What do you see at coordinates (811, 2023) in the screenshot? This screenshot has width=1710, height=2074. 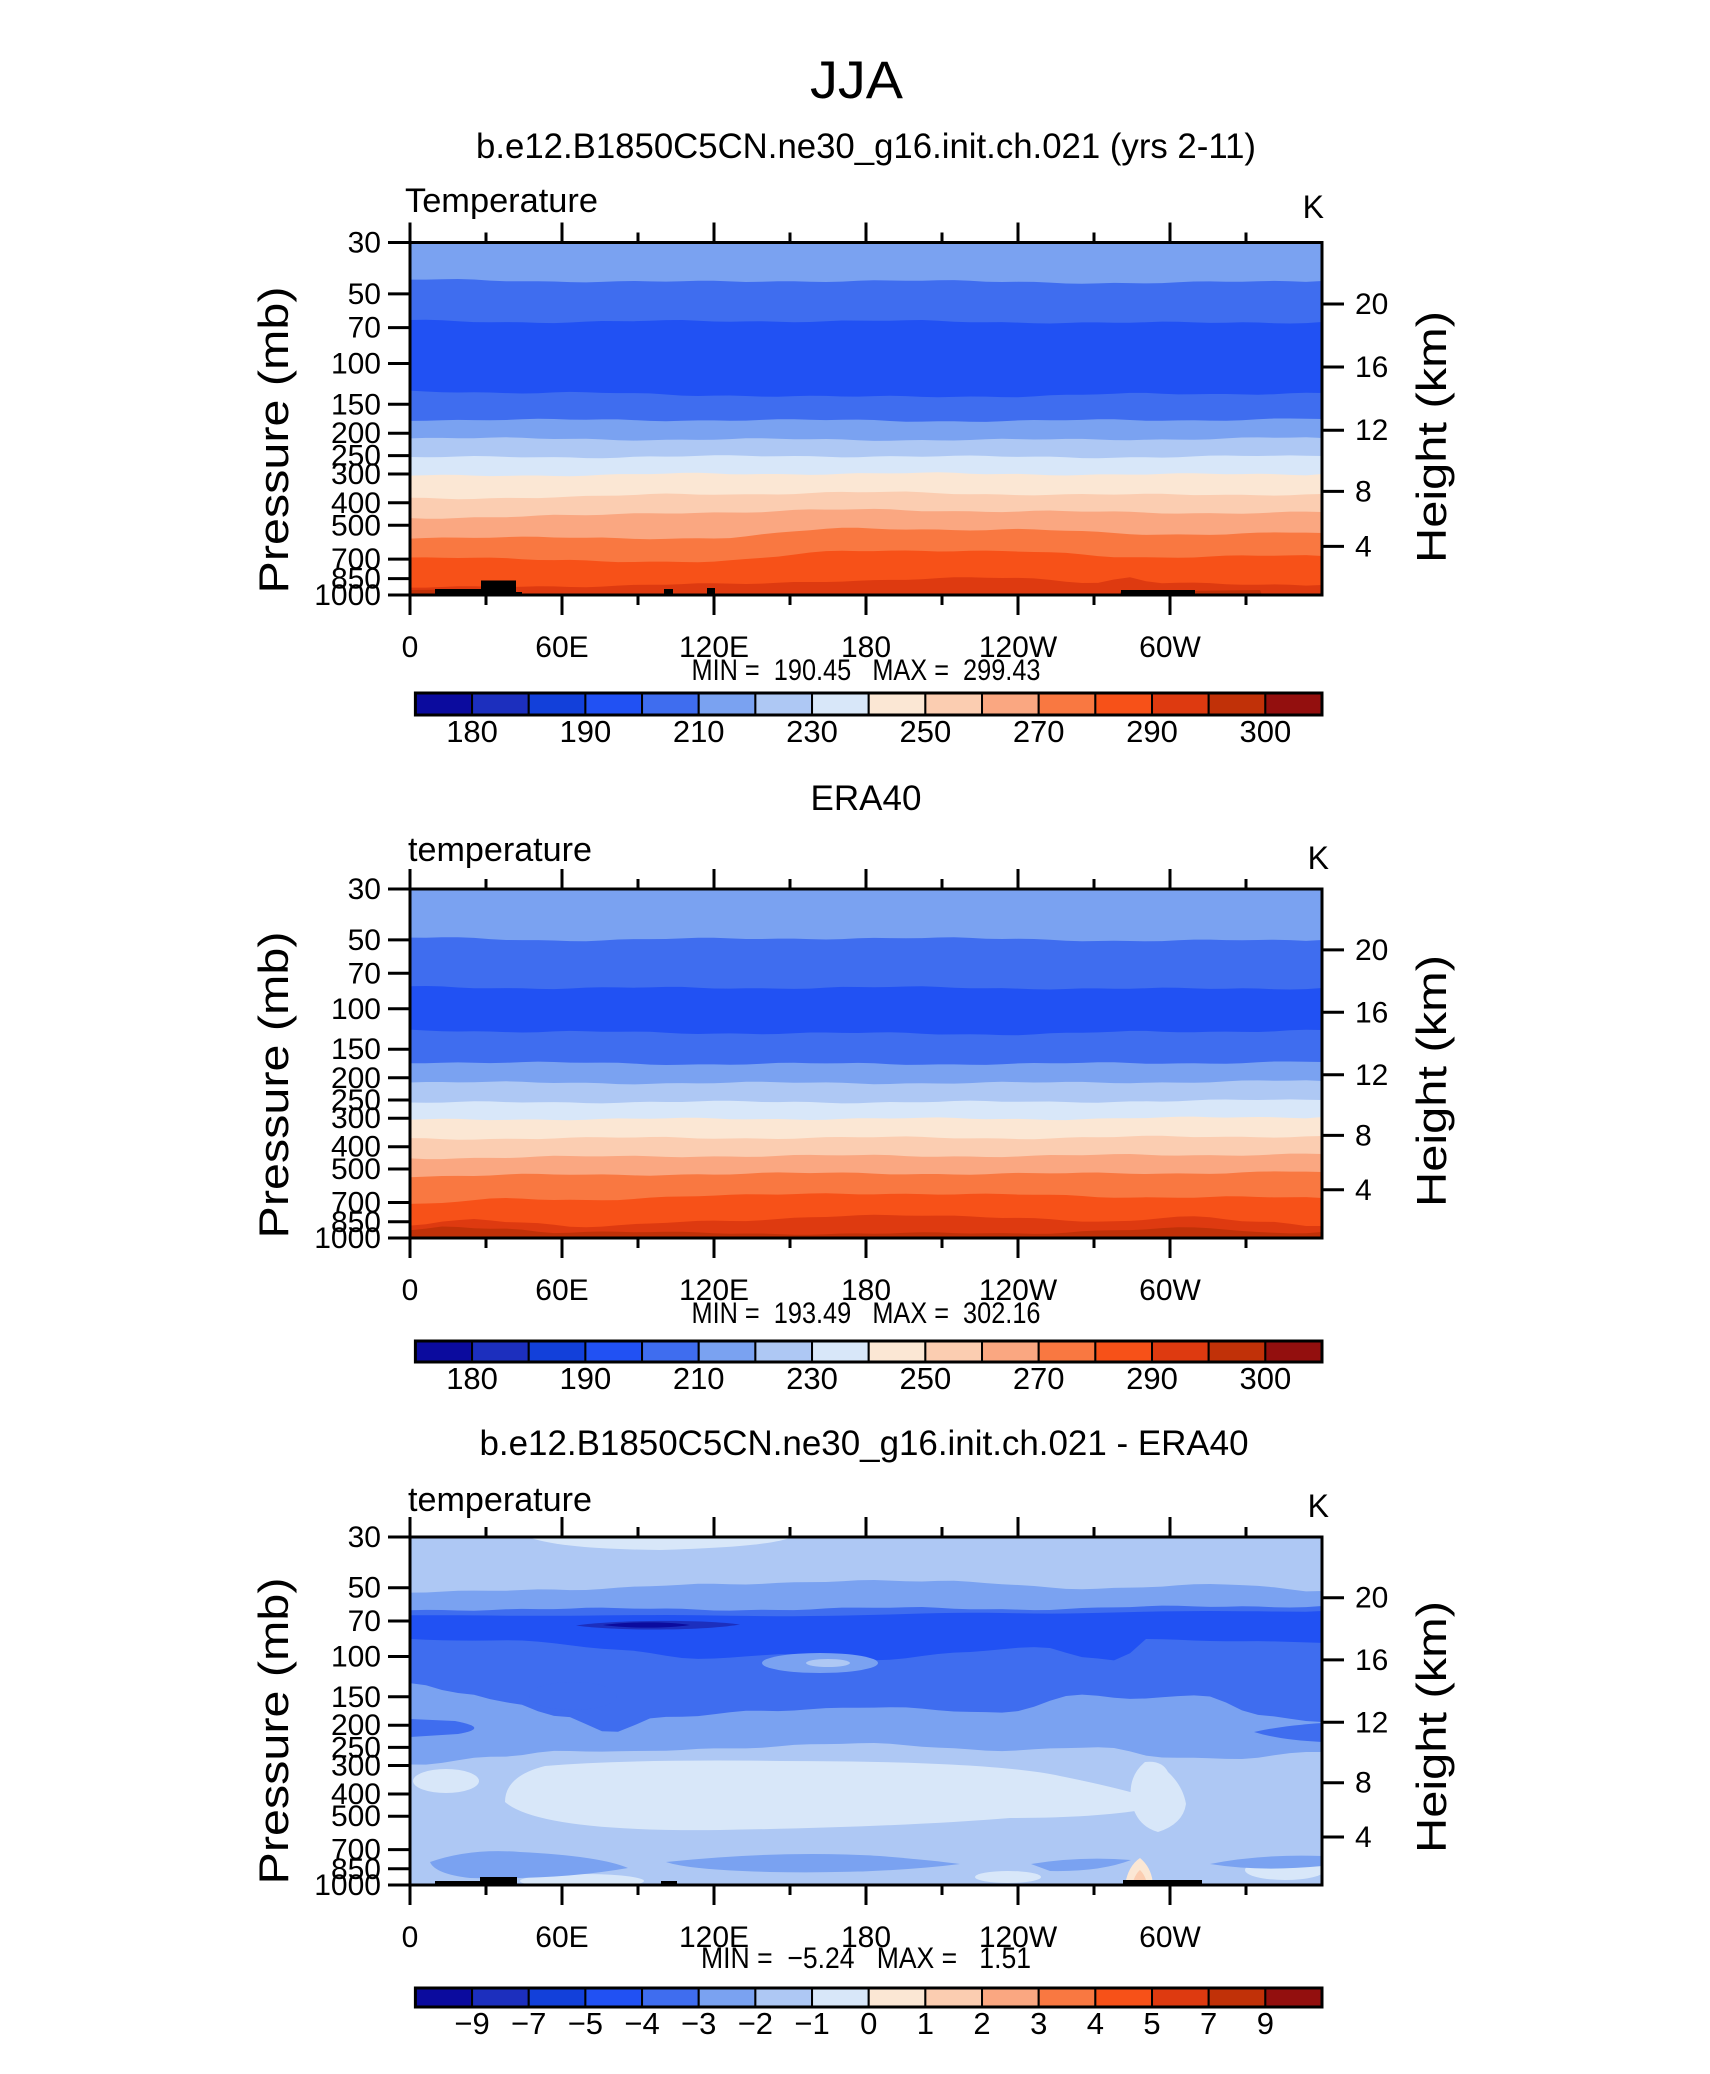 I see `svg-text: −1` at bounding box center [811, 2023].